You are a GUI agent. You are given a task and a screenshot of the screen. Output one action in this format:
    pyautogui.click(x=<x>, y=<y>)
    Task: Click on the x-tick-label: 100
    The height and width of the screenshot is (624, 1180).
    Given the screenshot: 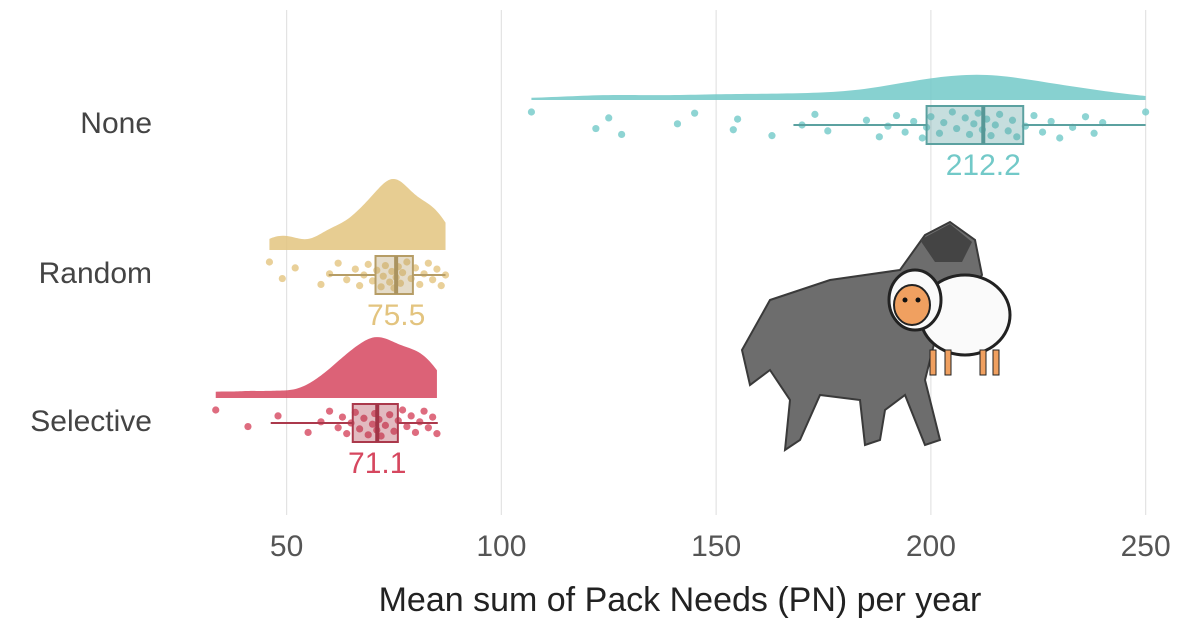 What is the action you would take?
    pyautogui.click(x=501, y=546)
    